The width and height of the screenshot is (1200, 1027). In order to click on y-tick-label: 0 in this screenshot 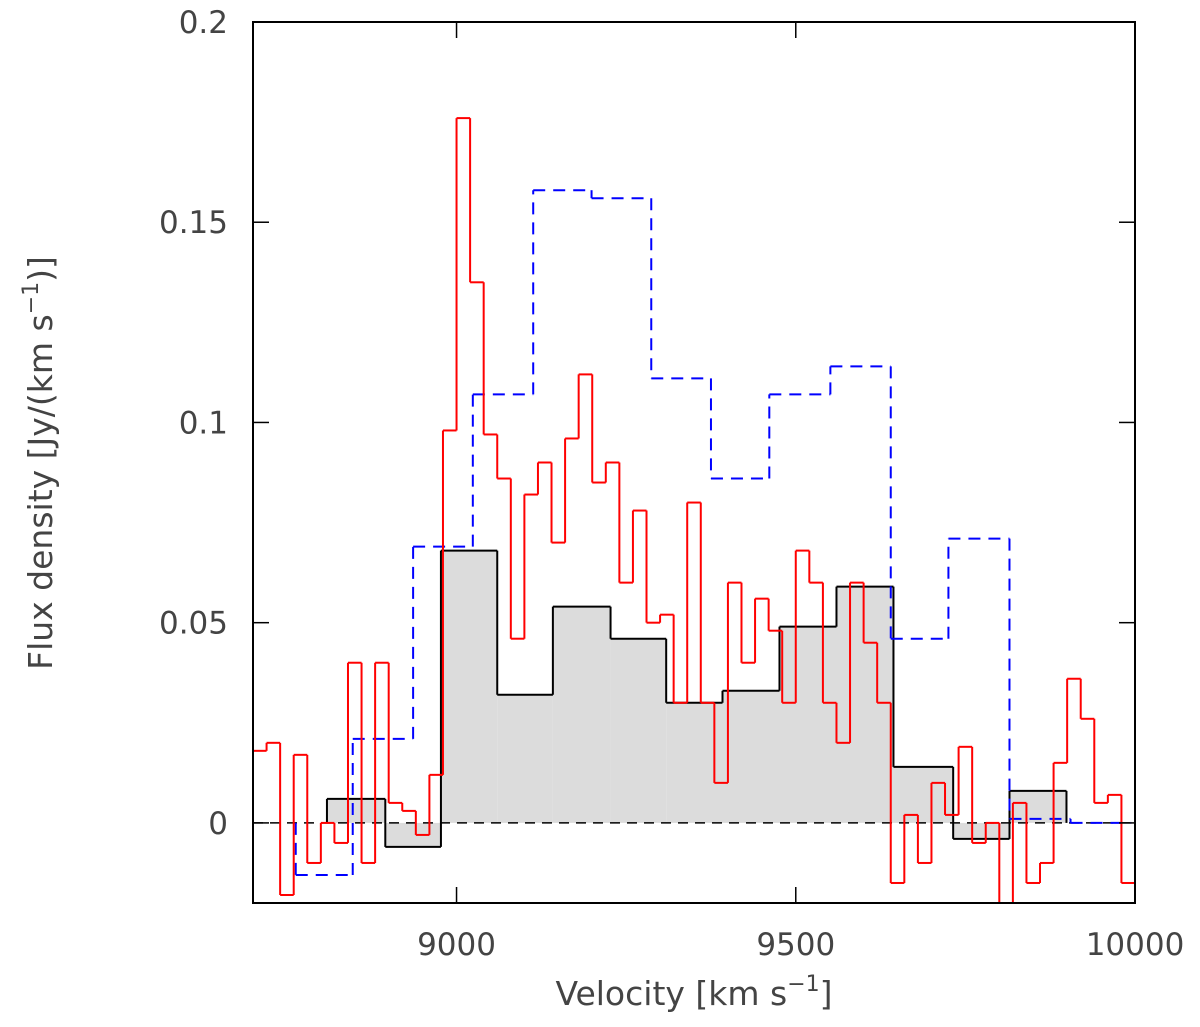, I will do `click(218, 824)`.